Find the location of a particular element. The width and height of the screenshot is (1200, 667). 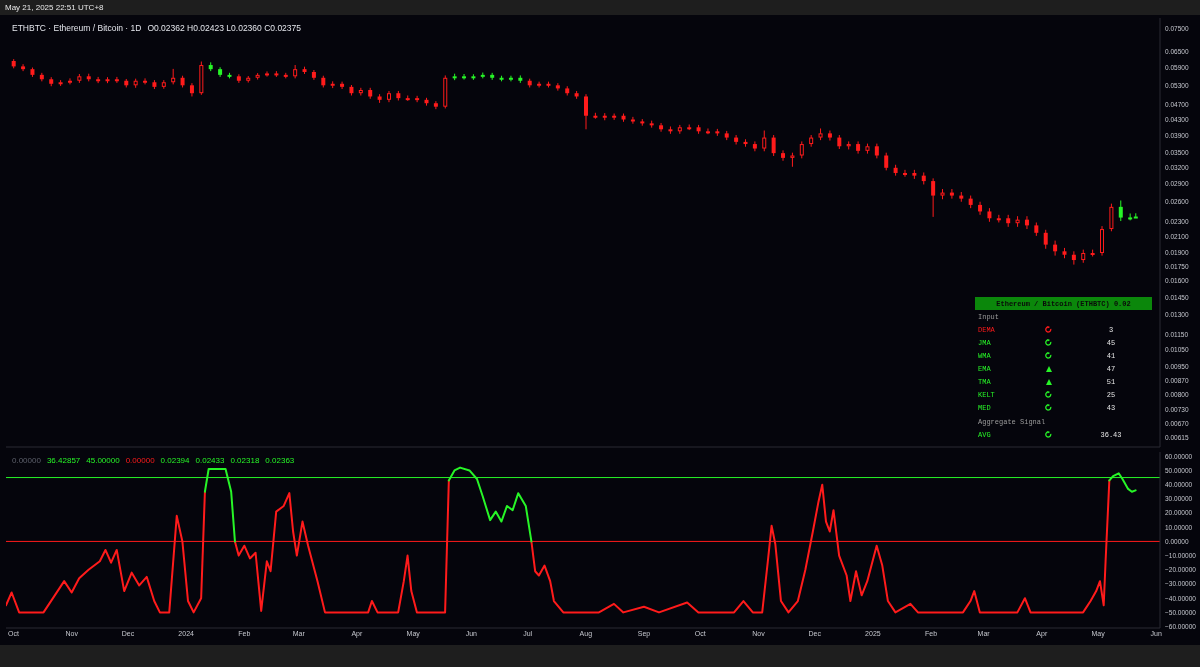

text: ETHBTC · Ethereum / Bitcoin · 1D is located at coordinates (77, 28).